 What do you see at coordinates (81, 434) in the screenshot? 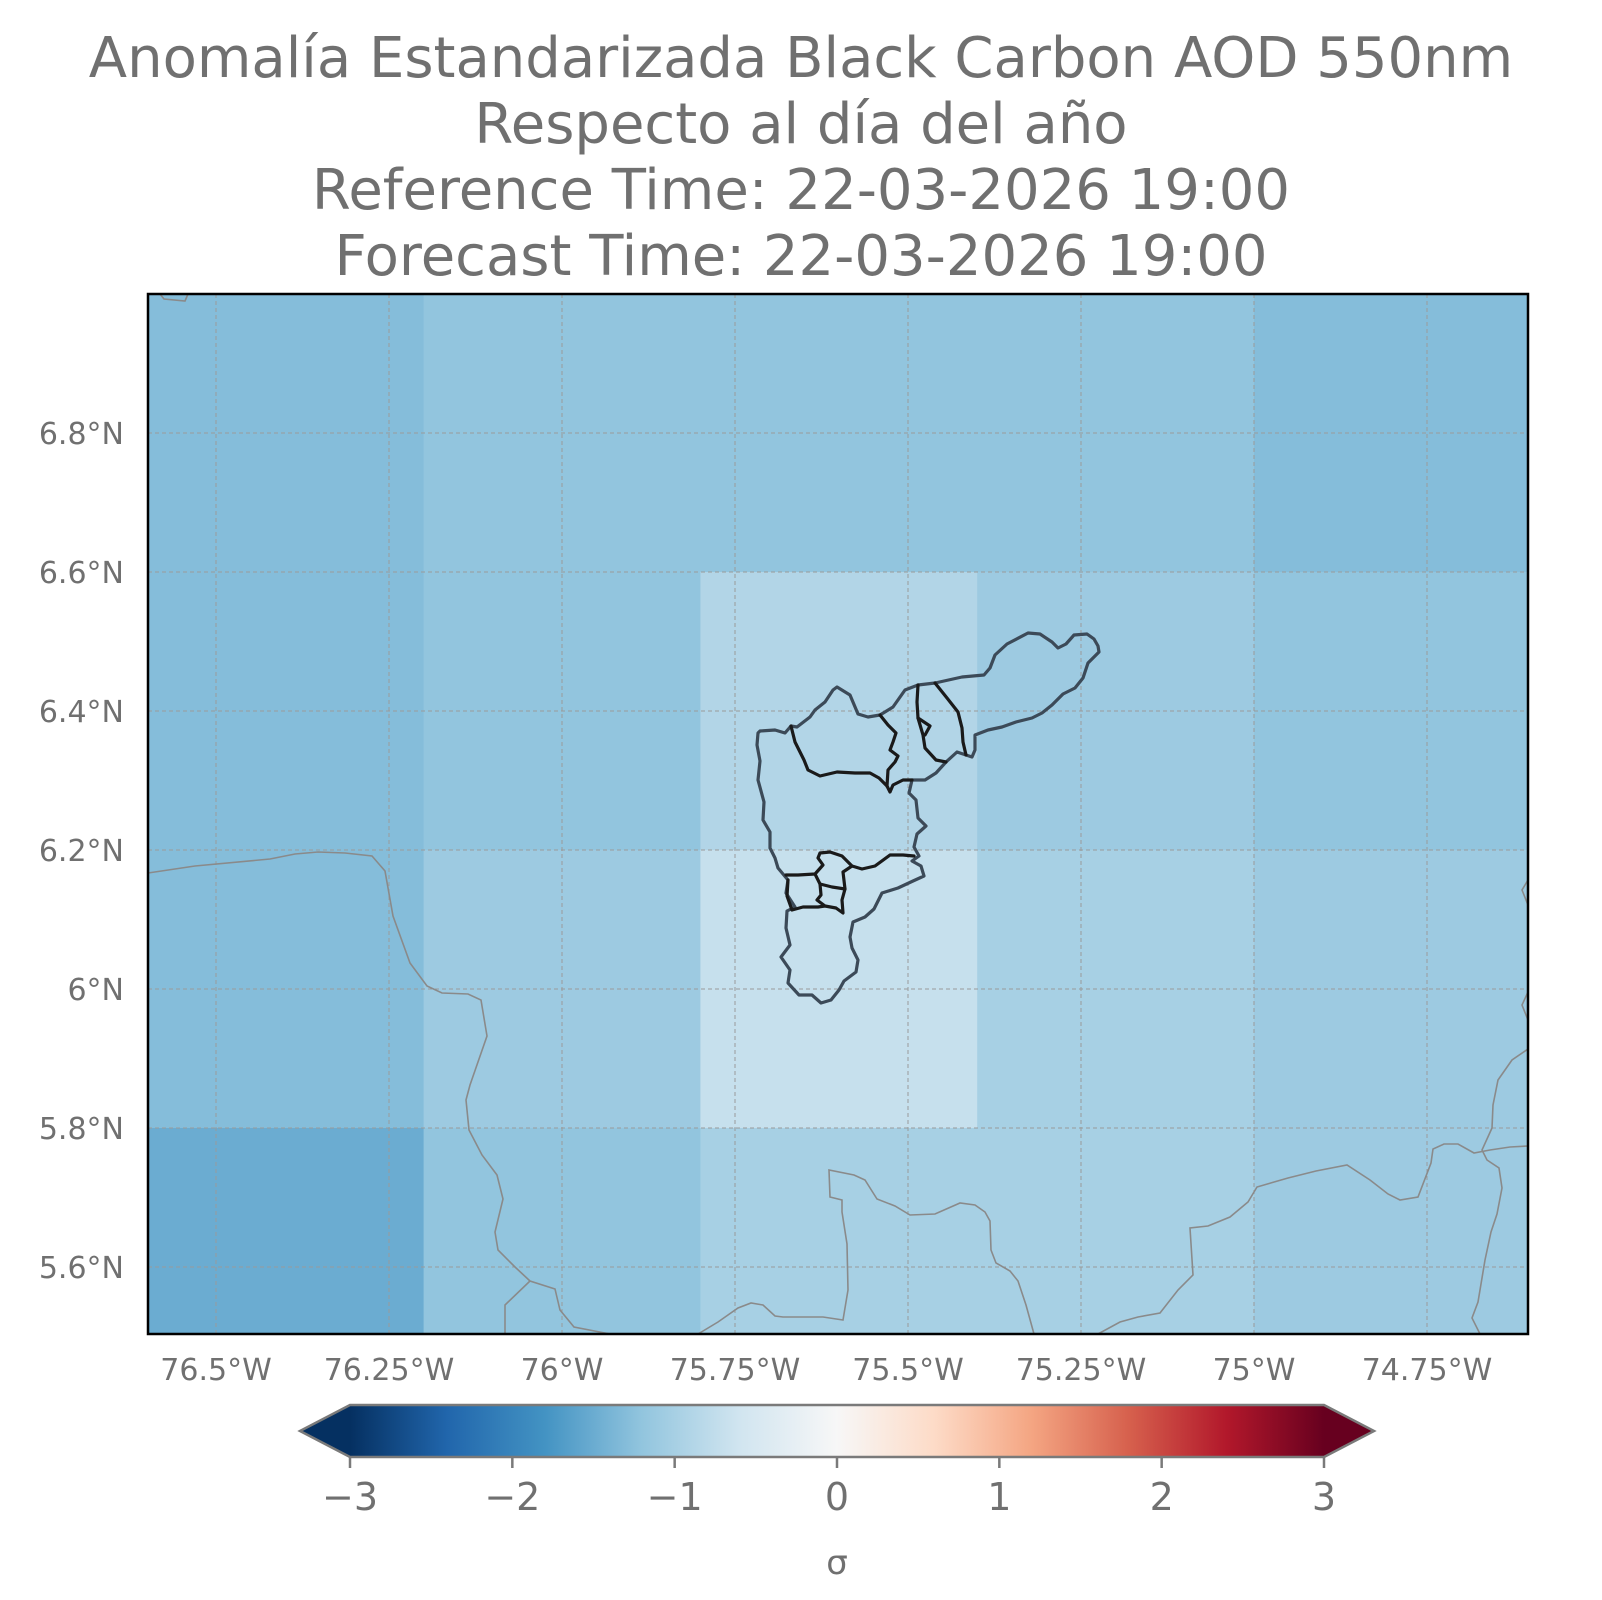
I see `lat-tick-label: 6.8°N` at bounding box center [81, 434].